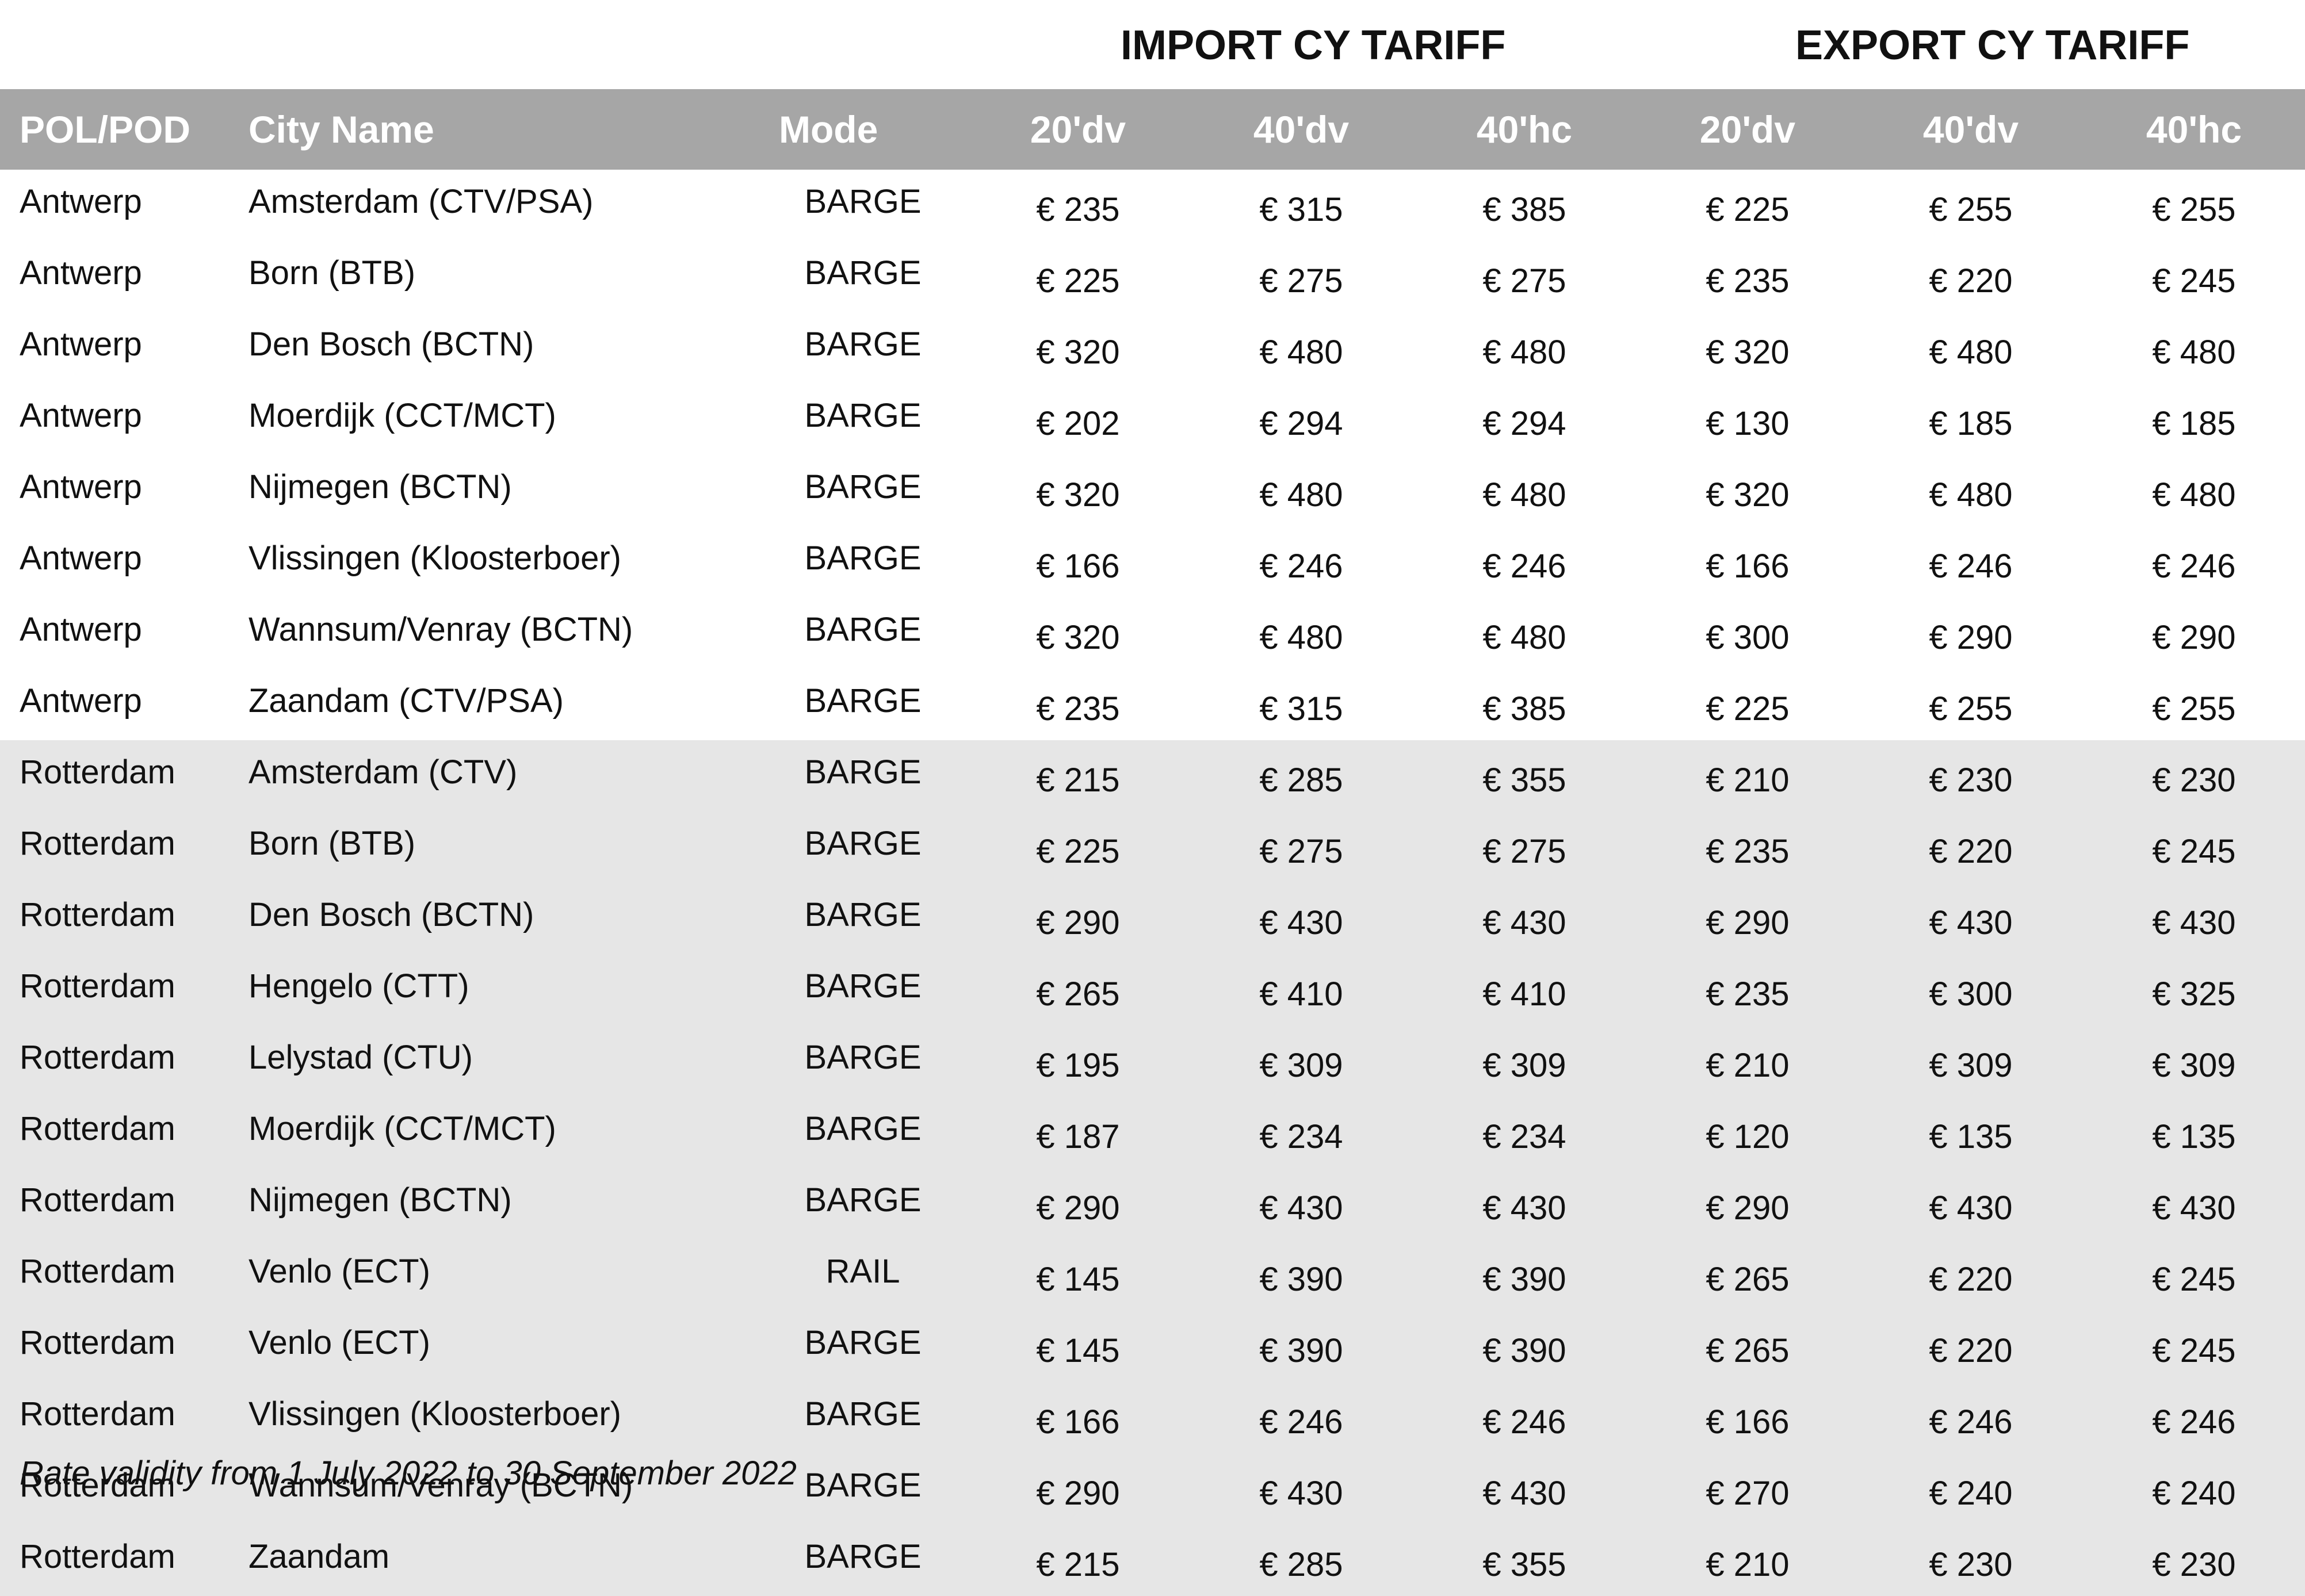 Image resolution: width=2305 pixels, height=1596 pixels. I want to click on cell-export-20dv: € 270, so click(1747, 1489).